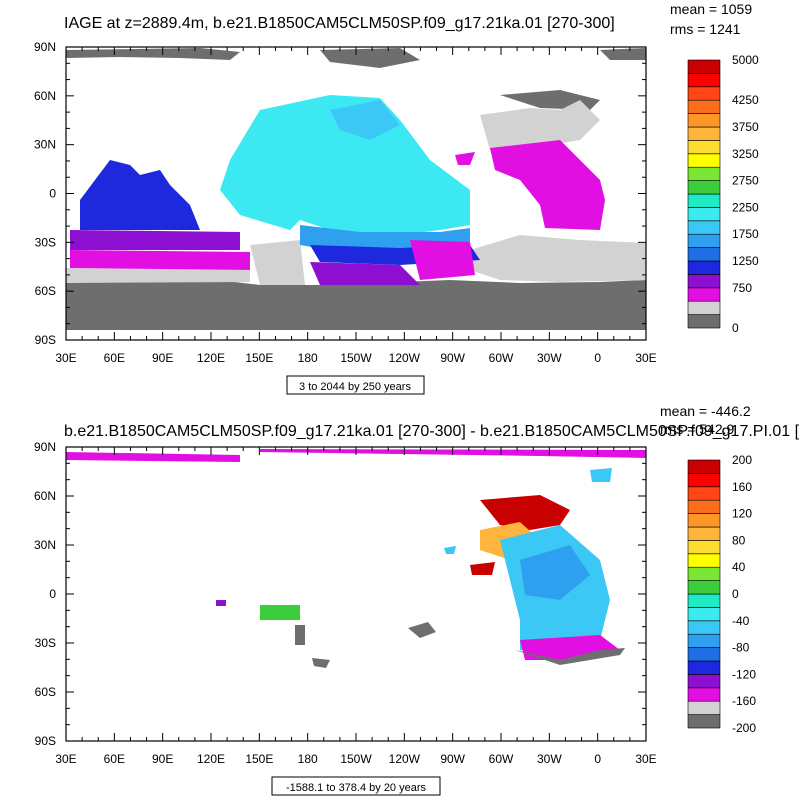 This screenshot has height=800, width=800. I want to click on bottom-ytick-label-6: 90S, so click(45, 741).